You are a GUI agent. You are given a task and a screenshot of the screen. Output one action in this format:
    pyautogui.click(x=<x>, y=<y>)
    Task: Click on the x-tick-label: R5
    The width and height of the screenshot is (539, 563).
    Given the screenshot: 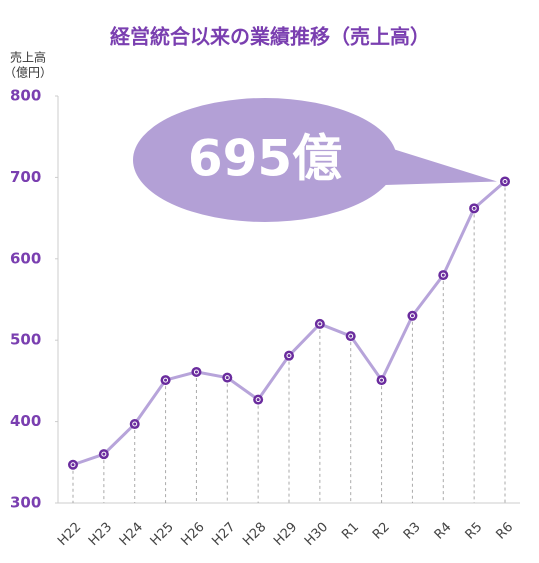 What is the action you would take?
    pyautogui.click(x=474, y=531)
    